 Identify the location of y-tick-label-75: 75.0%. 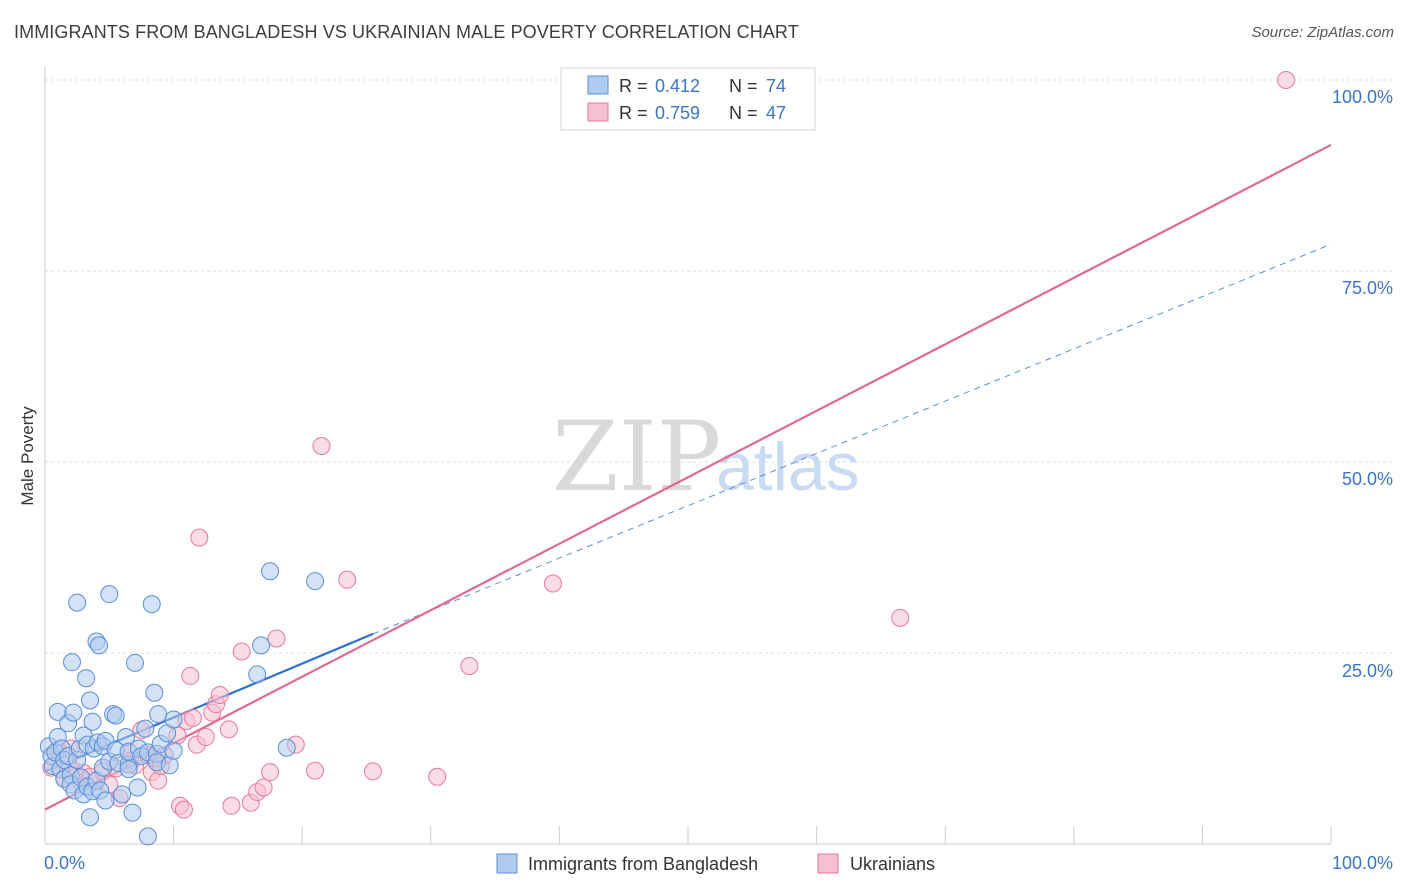
(1367, 288).